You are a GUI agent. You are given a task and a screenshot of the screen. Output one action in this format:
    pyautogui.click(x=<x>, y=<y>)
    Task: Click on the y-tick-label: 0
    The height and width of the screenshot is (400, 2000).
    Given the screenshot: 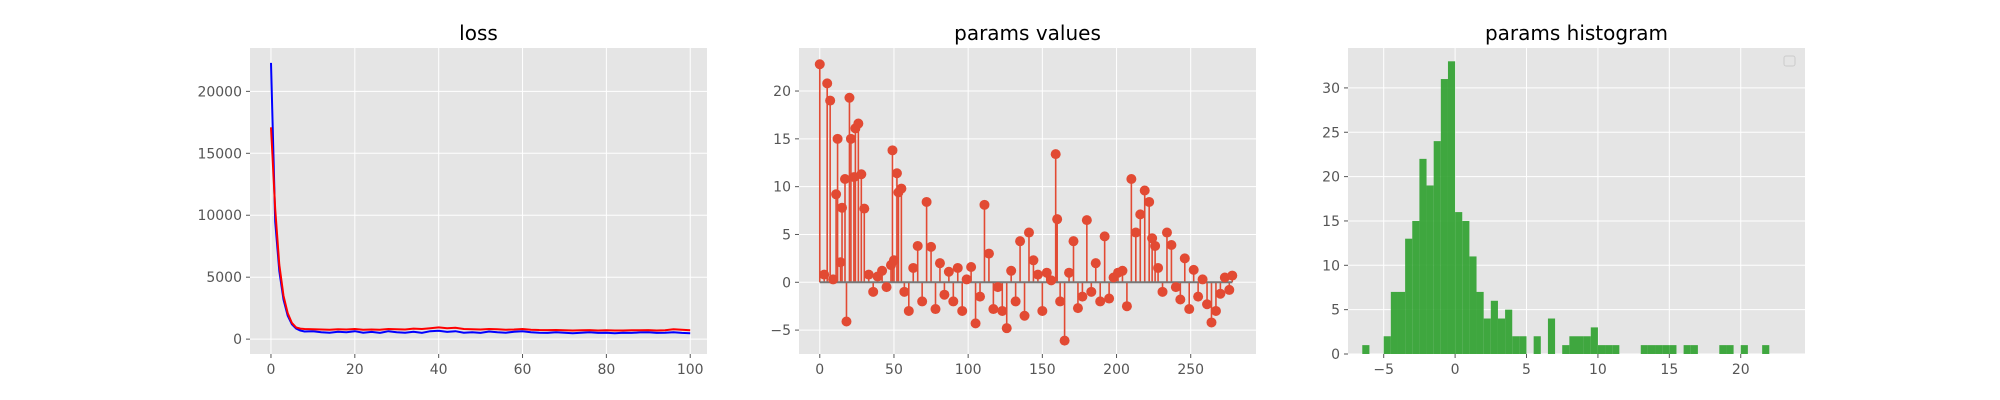 What is the action you would take?
    pyautogui.click(x=786, y=283)
    